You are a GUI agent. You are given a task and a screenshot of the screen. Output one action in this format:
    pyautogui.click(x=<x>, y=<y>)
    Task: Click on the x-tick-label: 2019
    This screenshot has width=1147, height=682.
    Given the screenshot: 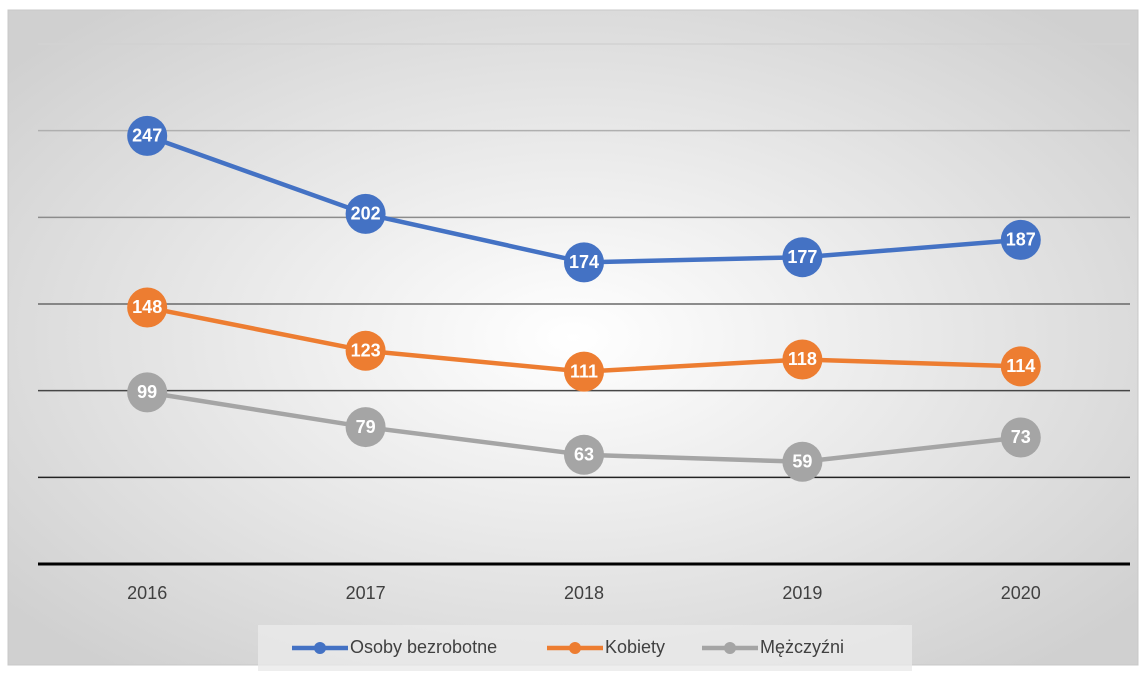 What is the action you would take?
    pyautogui.click(x=802, y=593)
    